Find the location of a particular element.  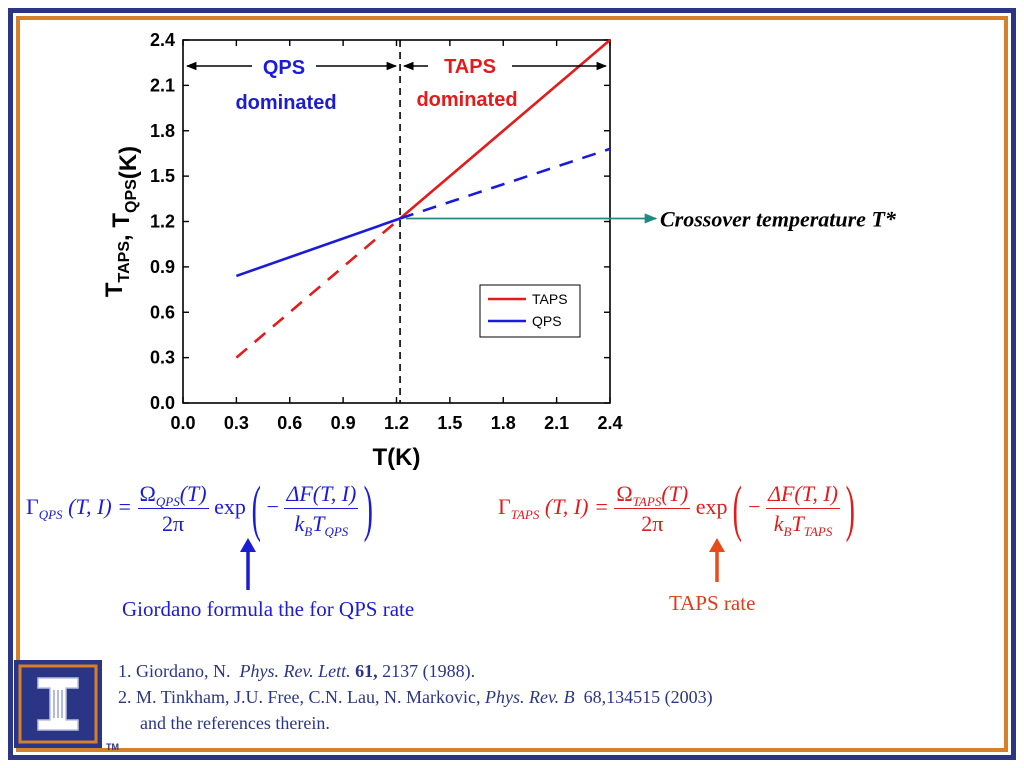

omega-subscript: QPS is located at coordinates (167, 501).